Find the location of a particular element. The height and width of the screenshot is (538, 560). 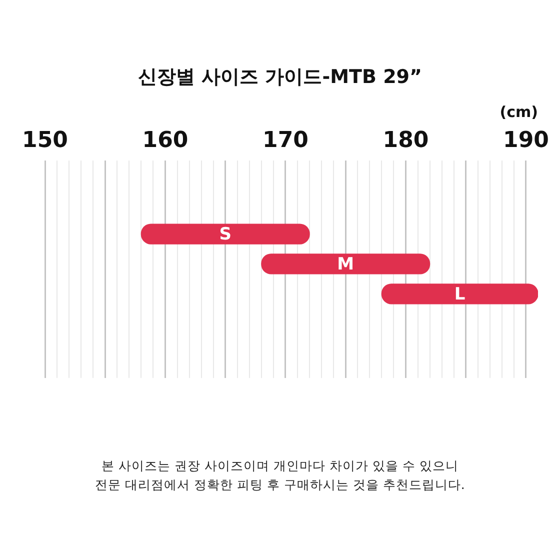

x-tick-label: 170 is located at coordinates (285, 140).